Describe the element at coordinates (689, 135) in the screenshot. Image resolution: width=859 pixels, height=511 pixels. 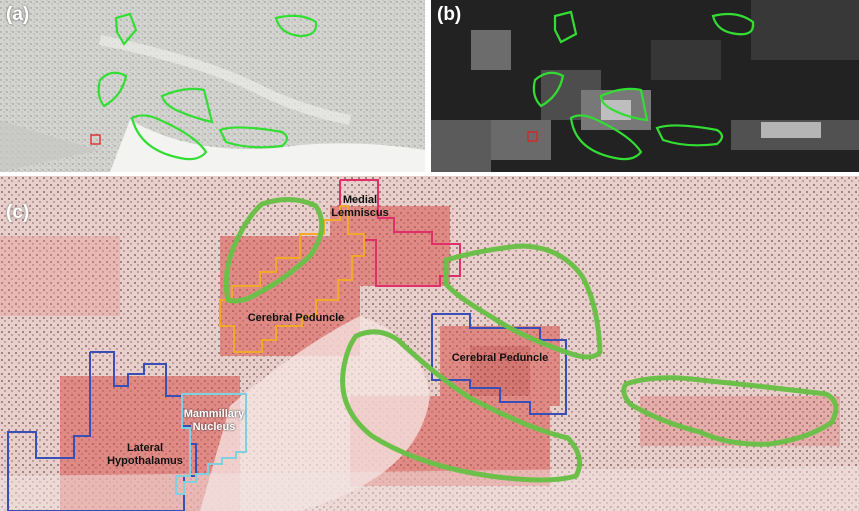
I see `contour-b6` at that location.